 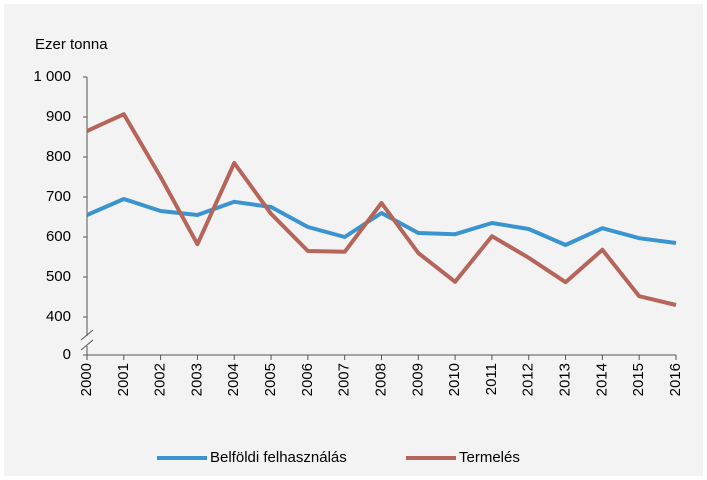 I want to click on x-tick-label: 2014, so click(x=601, y=379).